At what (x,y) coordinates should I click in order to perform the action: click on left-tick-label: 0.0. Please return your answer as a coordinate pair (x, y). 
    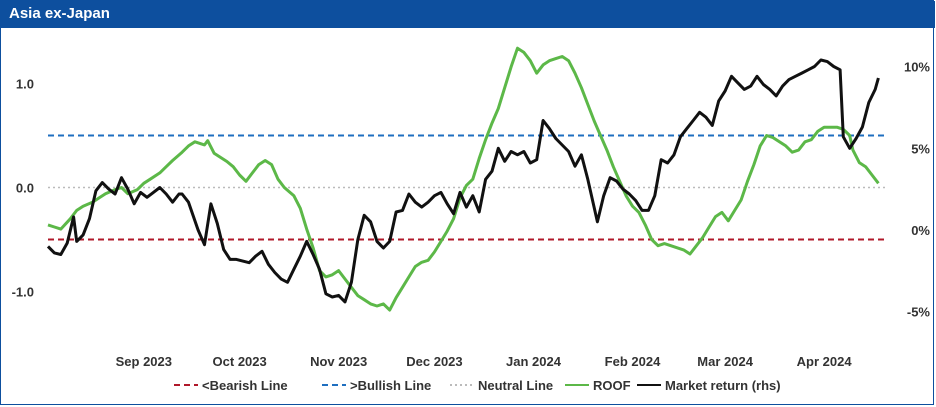
    Looking at the image, I should click on (25, 188).